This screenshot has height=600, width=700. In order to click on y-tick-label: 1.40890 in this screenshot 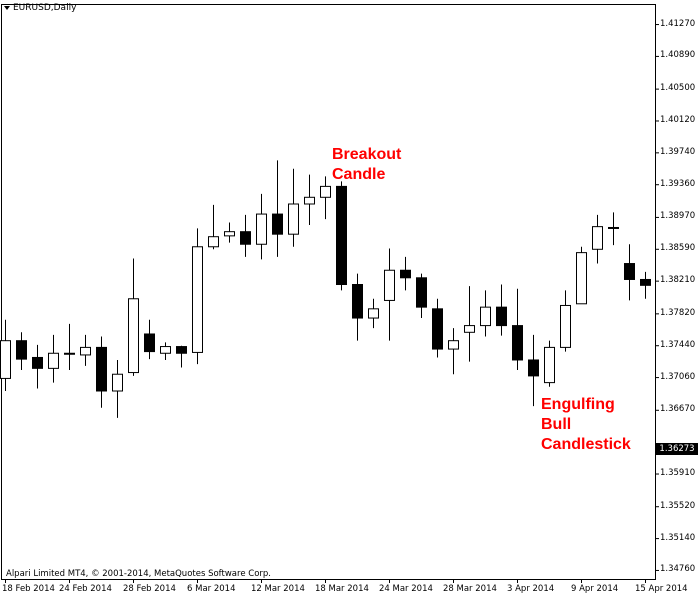, I will do `click(678, 55)`.